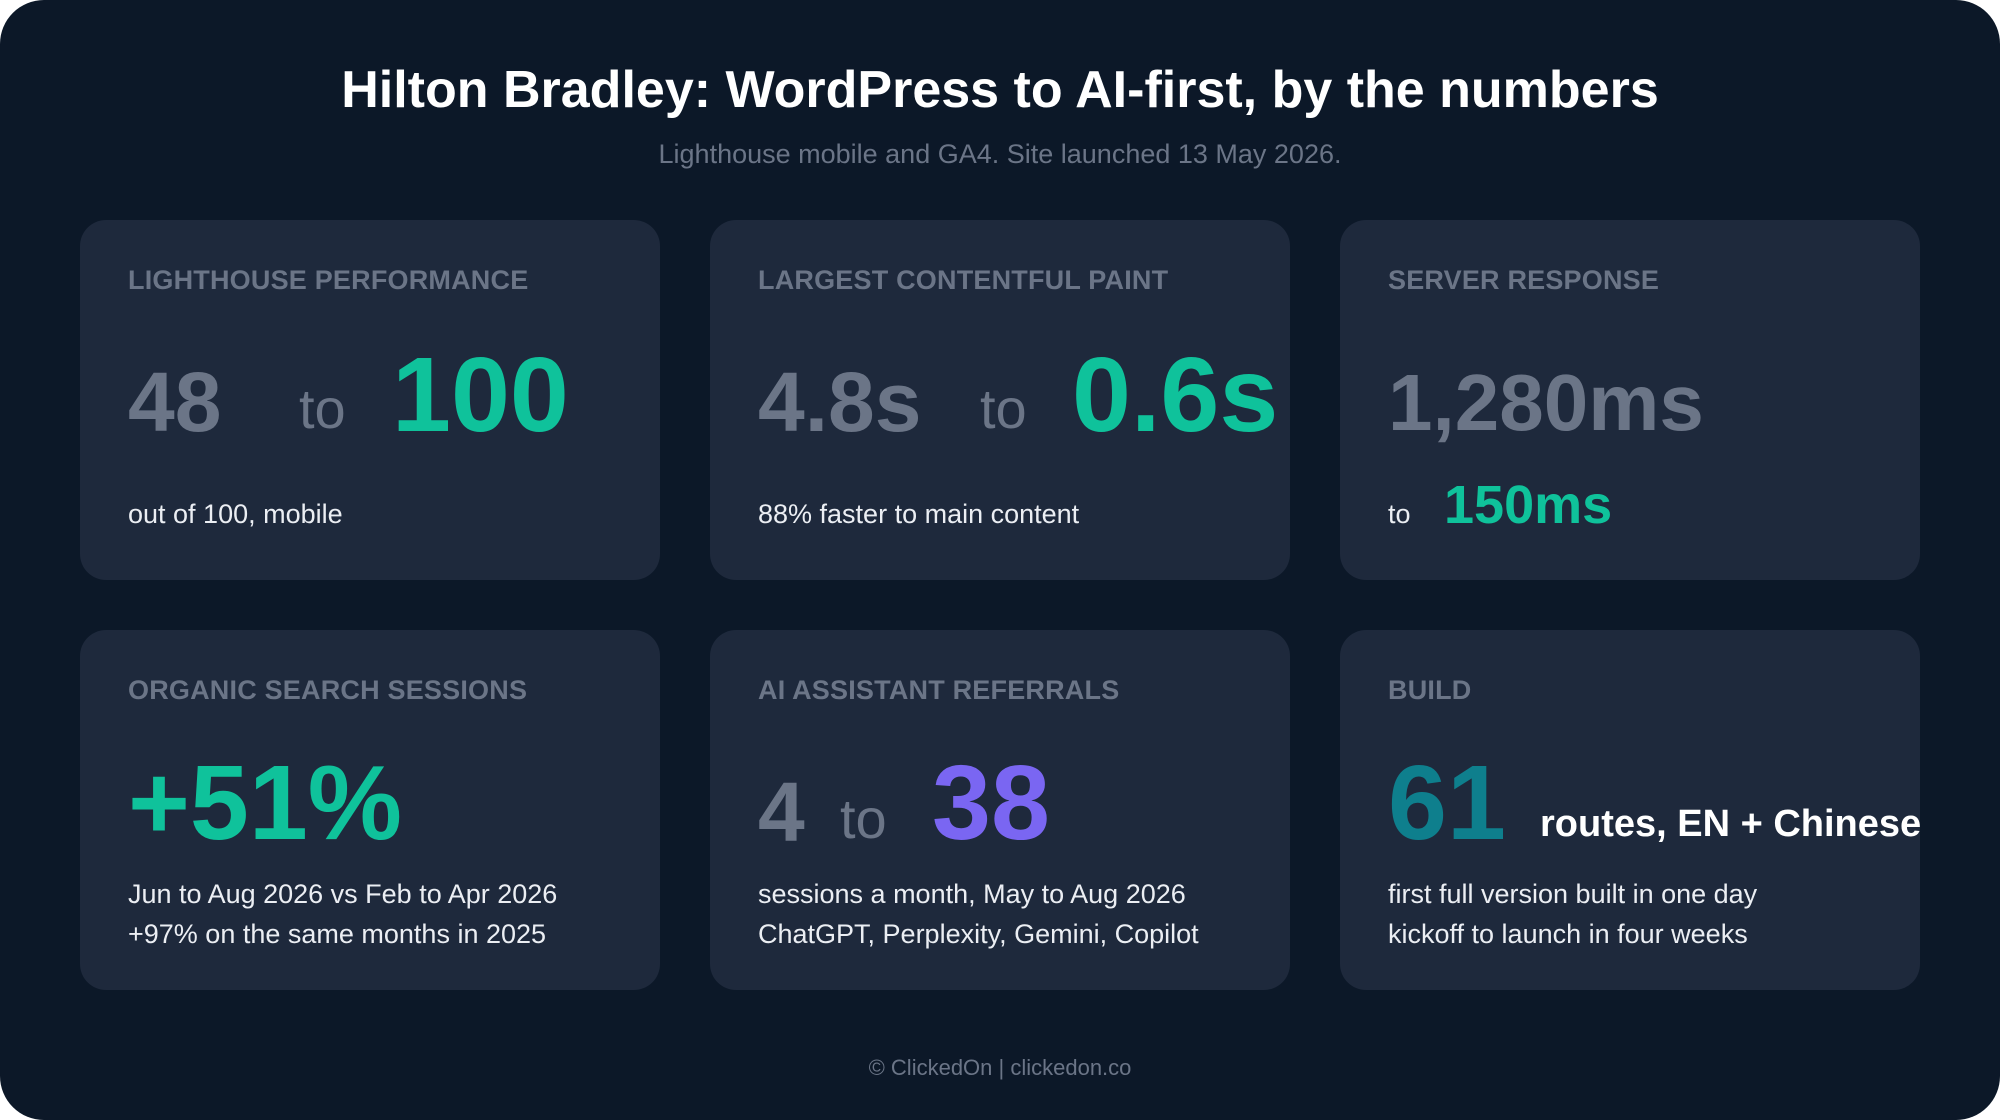 This screenshot has width=2000, height=1120. I want to click on footer-credit: © ClickedOn | clickedon.co, so click(1000, 1067).